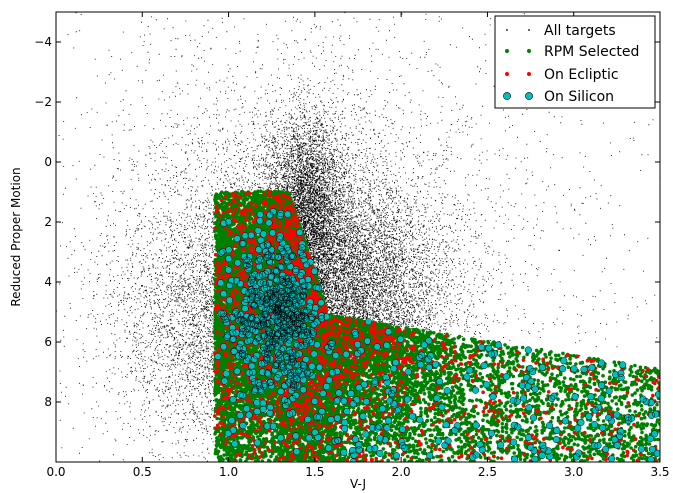 The height and width of the screenshot is (493, 673). Describe the element at coordinates (16, 236) in the screenshot. I see `y-axis-label: Reduced Proper Motion` at that location.